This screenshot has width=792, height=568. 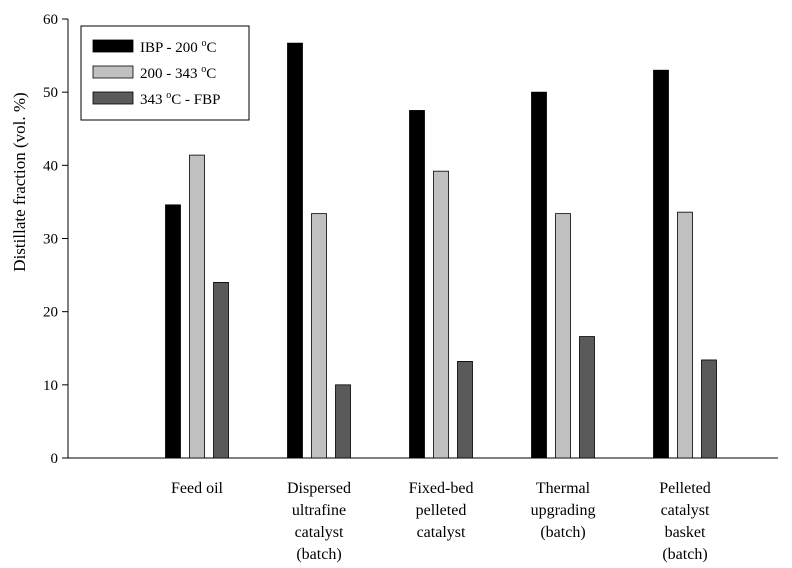 I want to click on legend-entry: 343 oC - FBP, so click(x=180, y=99).